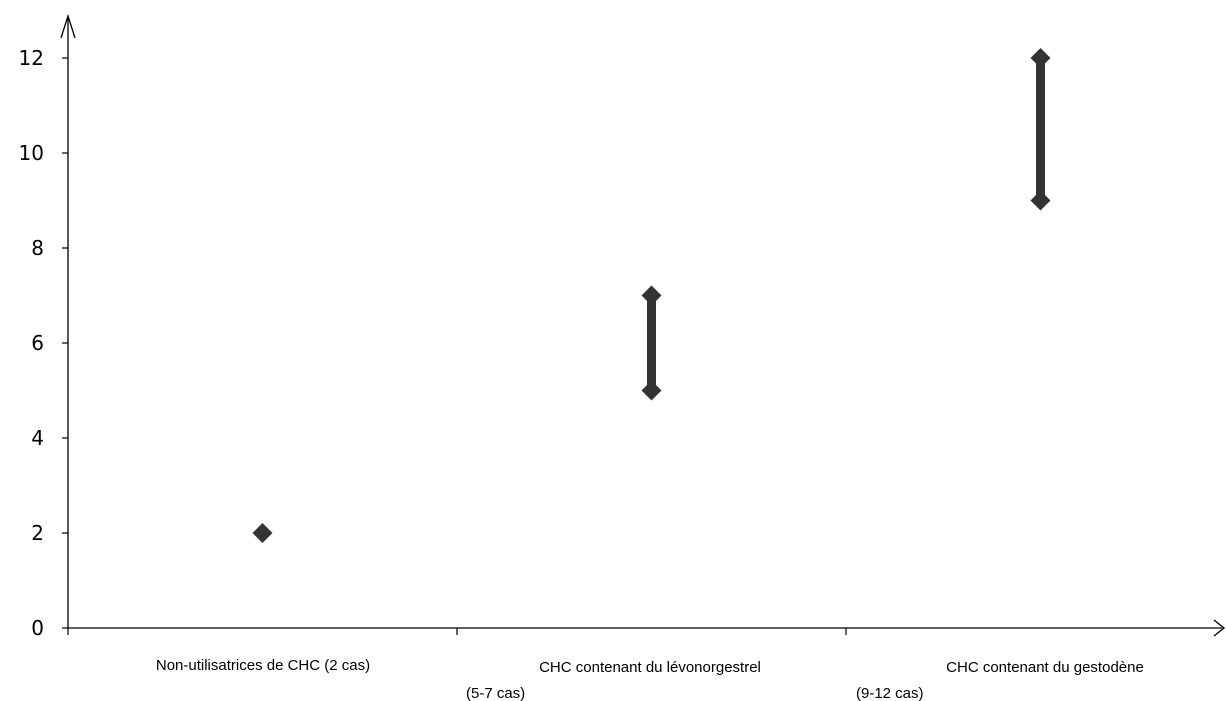 Image resolution: width=1226 pixels, height=701 pixels. What do you see at coordinates (37, 533) in the screenshot?
I see `y-tick-label: 2` at bounding box center [37, 533].